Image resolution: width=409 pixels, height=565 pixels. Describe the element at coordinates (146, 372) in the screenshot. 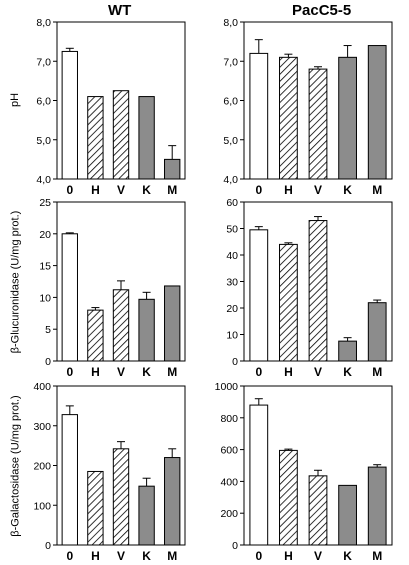

I see `panel-2-xtick-label-K: K` at that location.